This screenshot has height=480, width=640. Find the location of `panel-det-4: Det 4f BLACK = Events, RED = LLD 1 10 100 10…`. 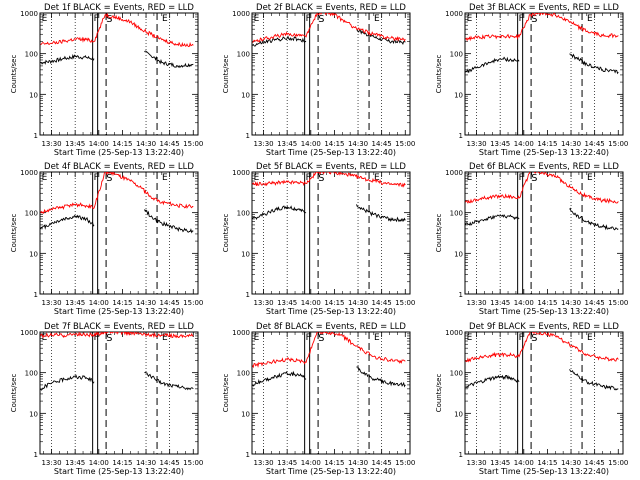

panel-det-4: Det 4f BLACK = Events, RED = LLD 1 10 100 10… is located at coordinates (106, 239).